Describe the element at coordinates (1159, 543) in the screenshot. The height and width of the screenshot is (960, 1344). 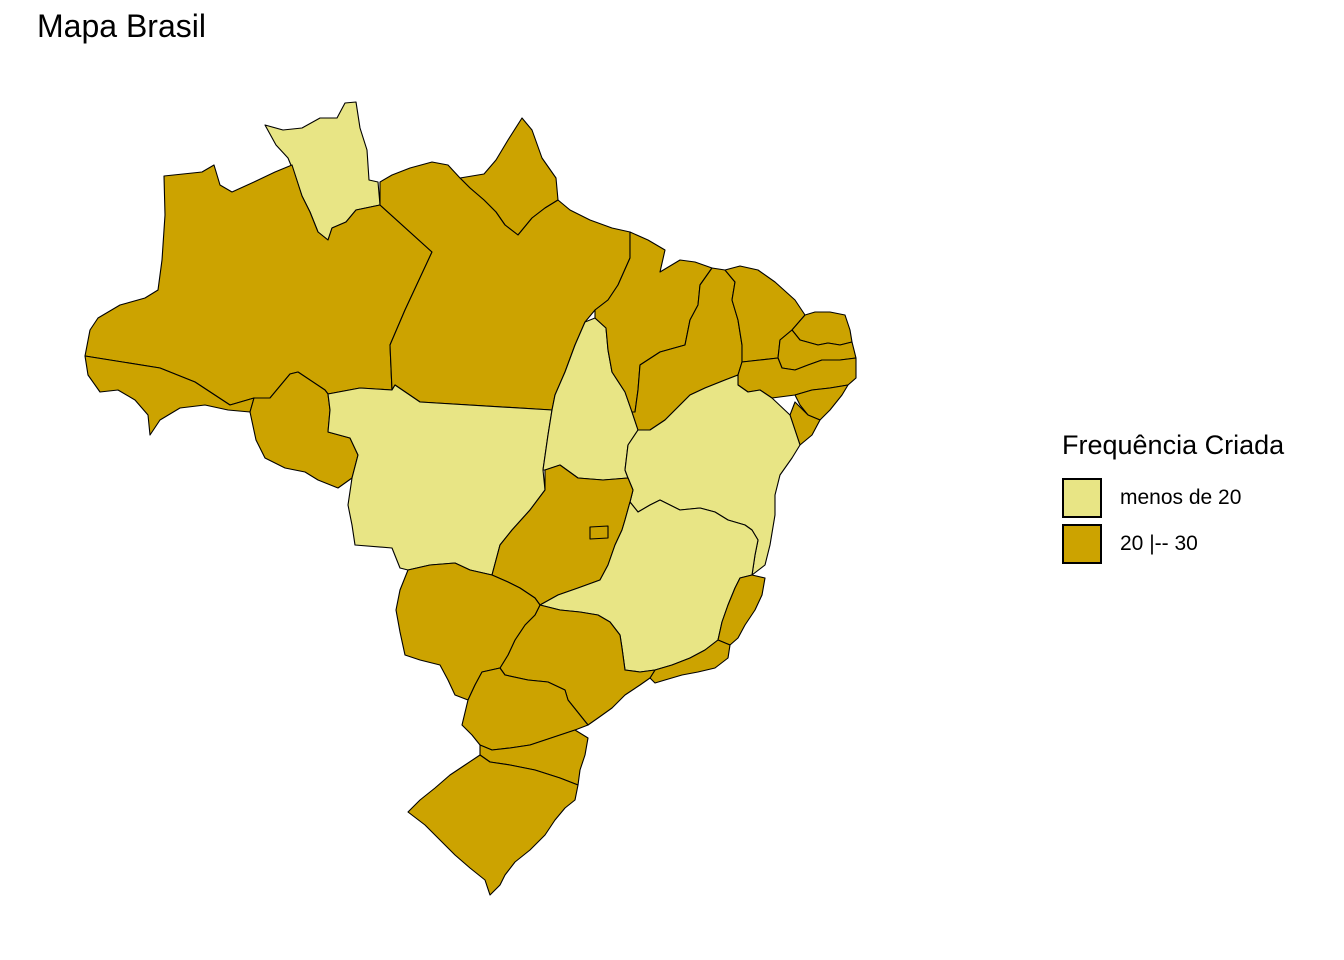
I see `legend-label-high: 20 |-- 30` at that location.